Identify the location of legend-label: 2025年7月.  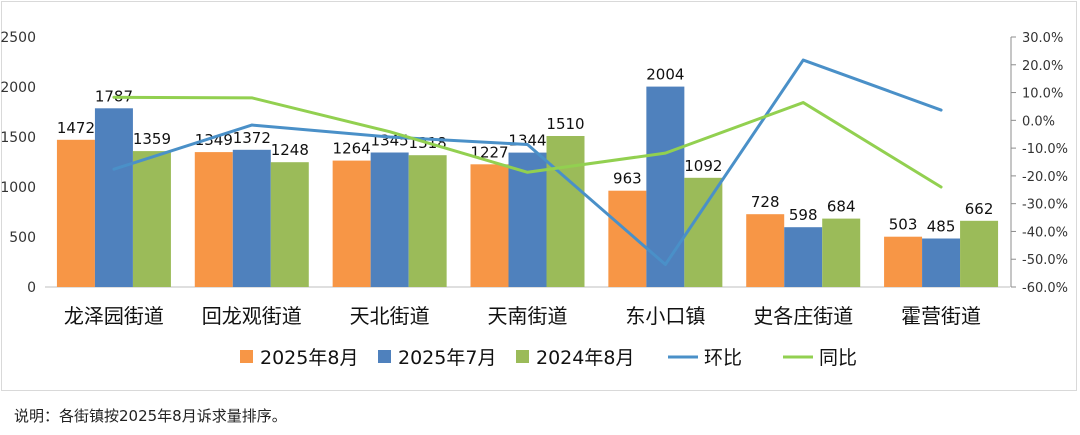
(447, 358).